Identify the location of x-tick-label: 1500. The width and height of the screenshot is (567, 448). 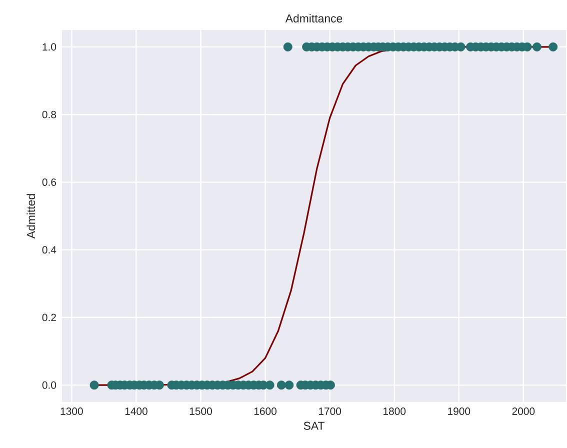
(201, 411).